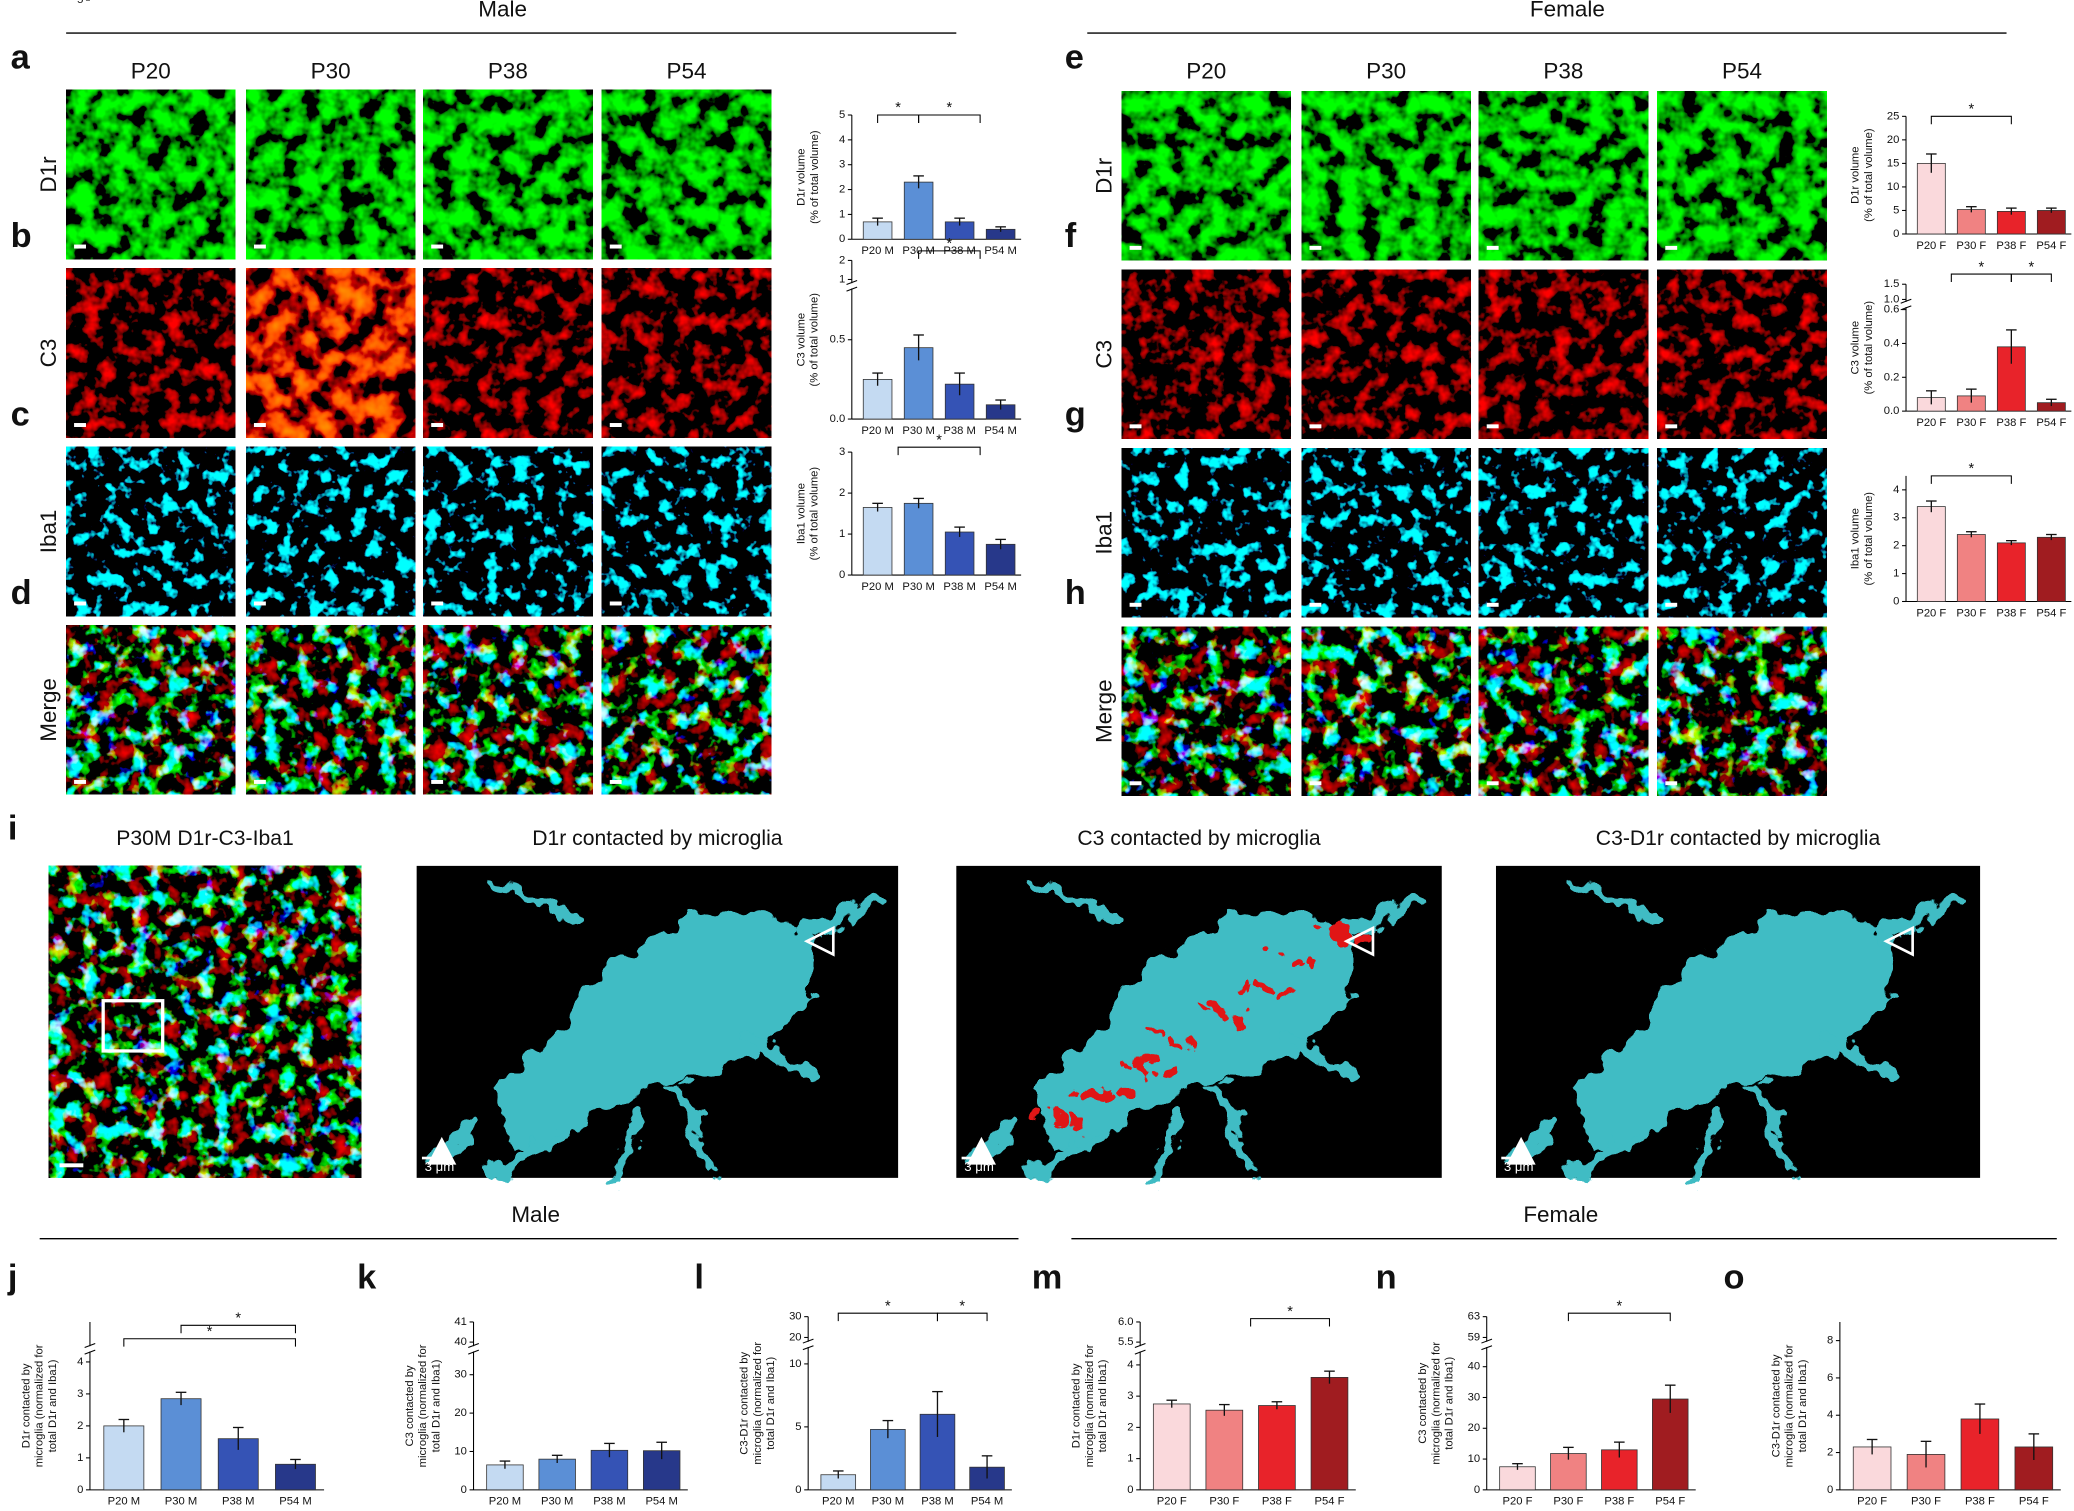 This screenshot has width=2074, height=1511. I want to click on header: Male, so click(535, 1214).